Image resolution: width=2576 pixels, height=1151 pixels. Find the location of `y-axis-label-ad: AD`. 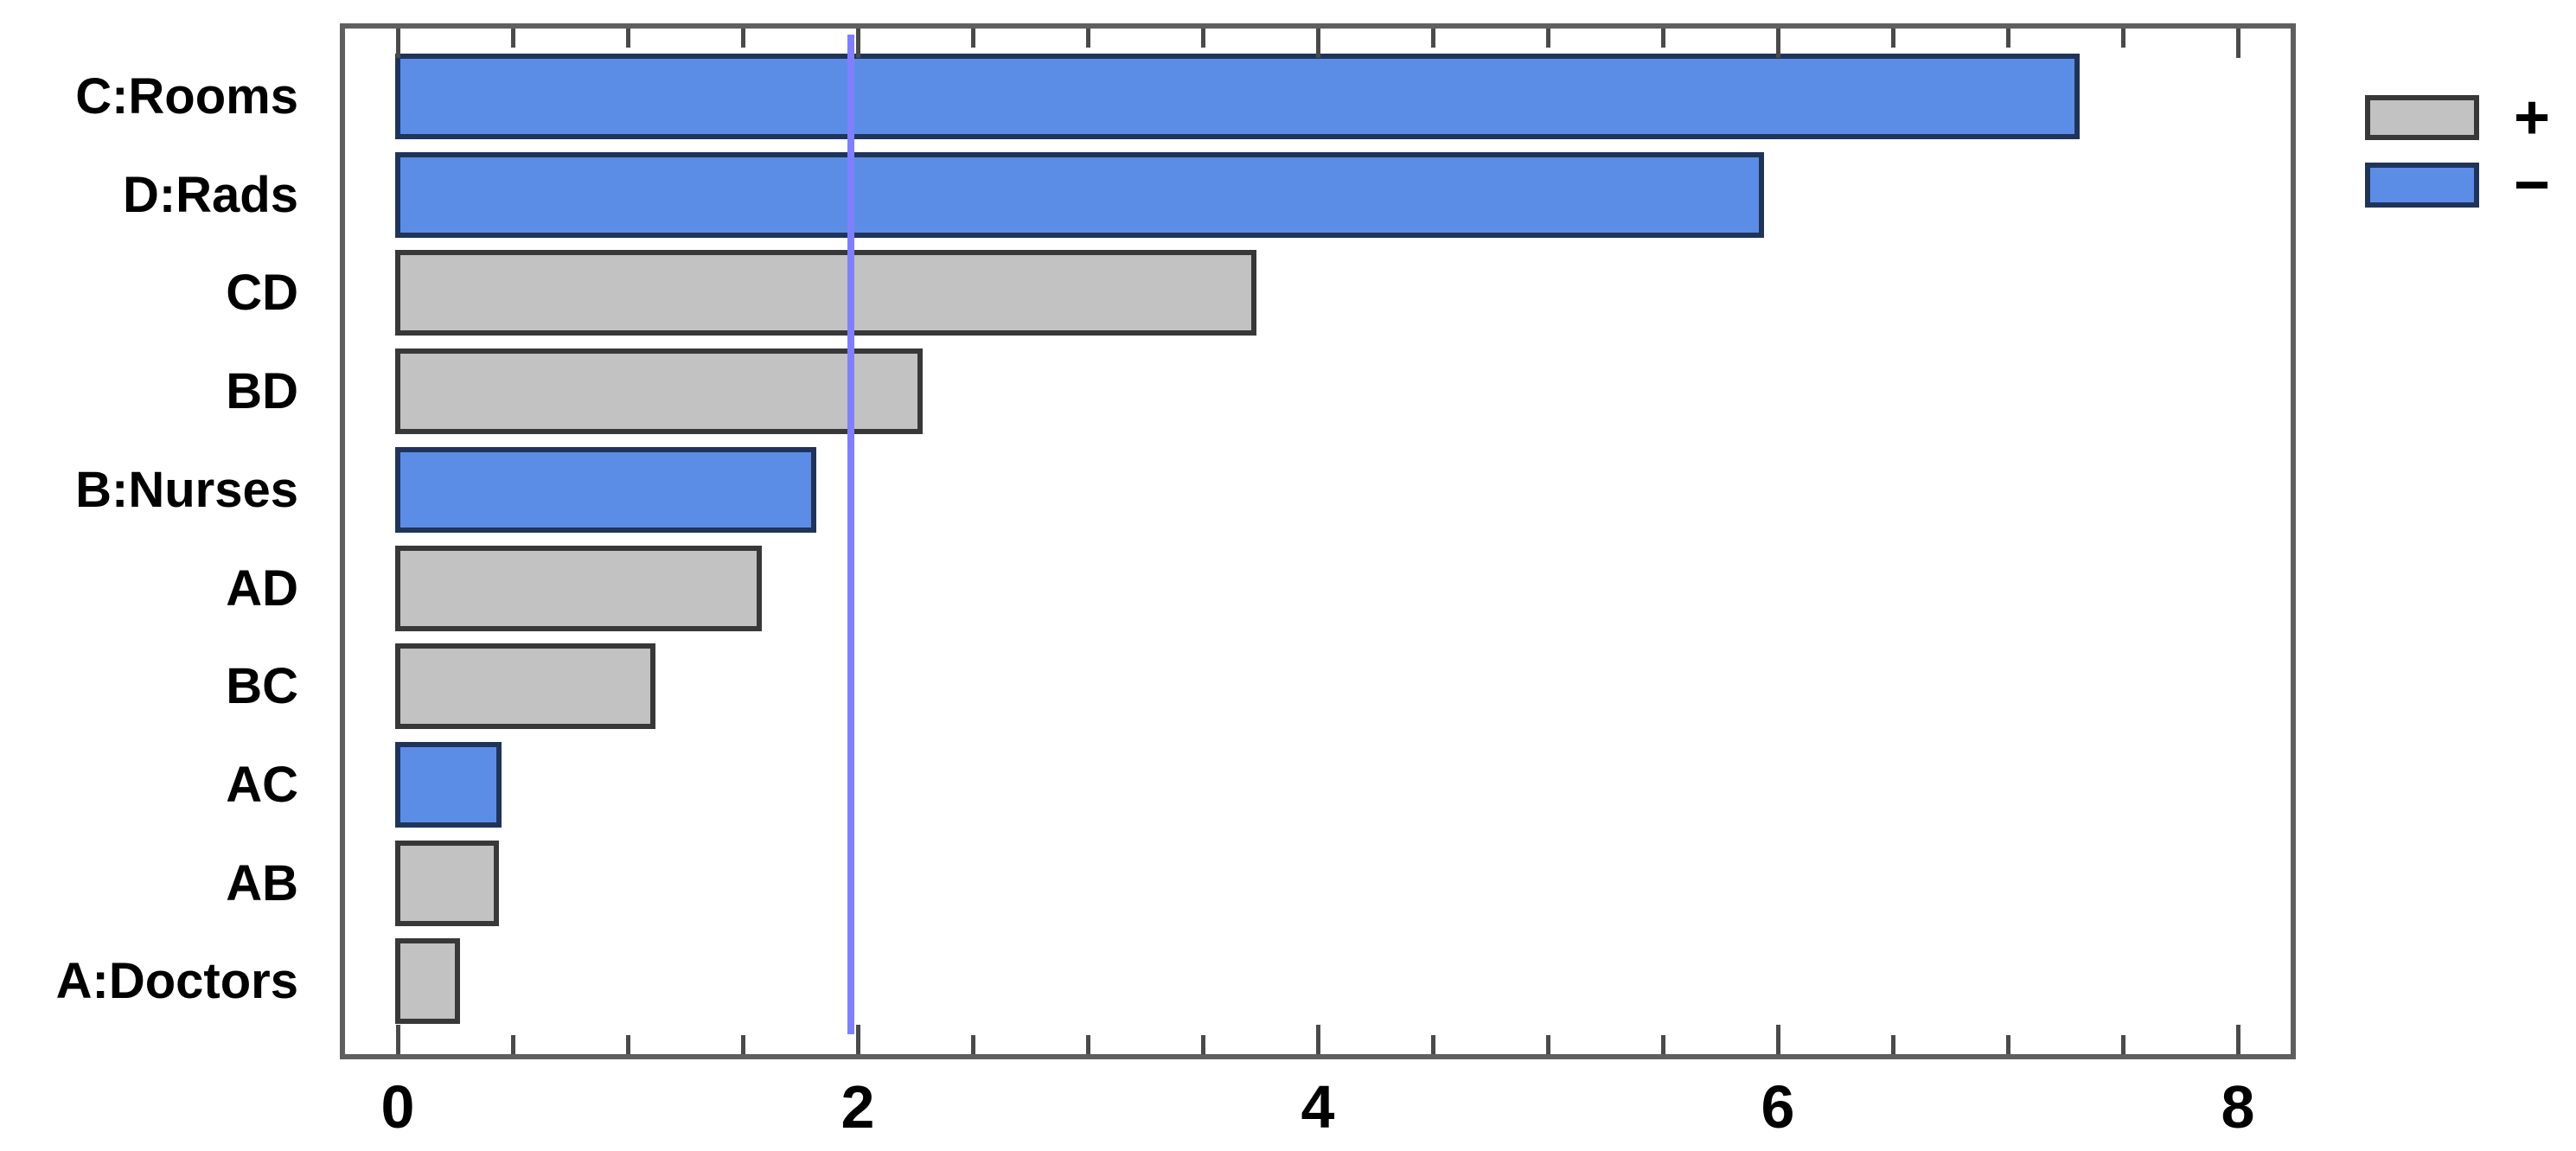

y-axis-label-ad: AD is located at coordinates (262, 588).